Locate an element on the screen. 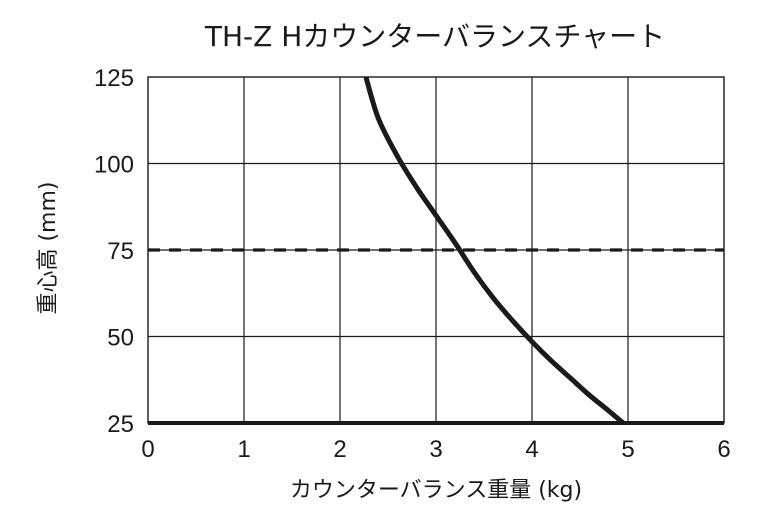 The height and width of the screenshot is (512, 768). x-tick-label: 1 is located at coordinates (243, 449).